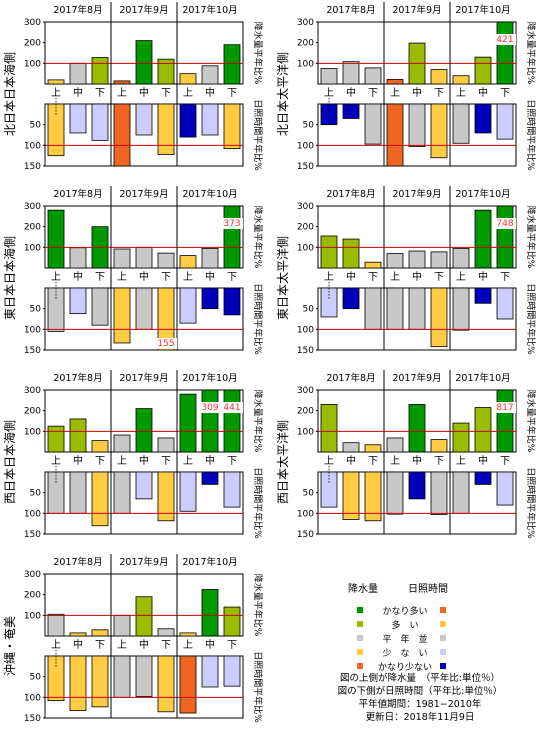 This screenshot has width=550, height=750. I want to click on precip-tick-label: 200, so click(305, 228).